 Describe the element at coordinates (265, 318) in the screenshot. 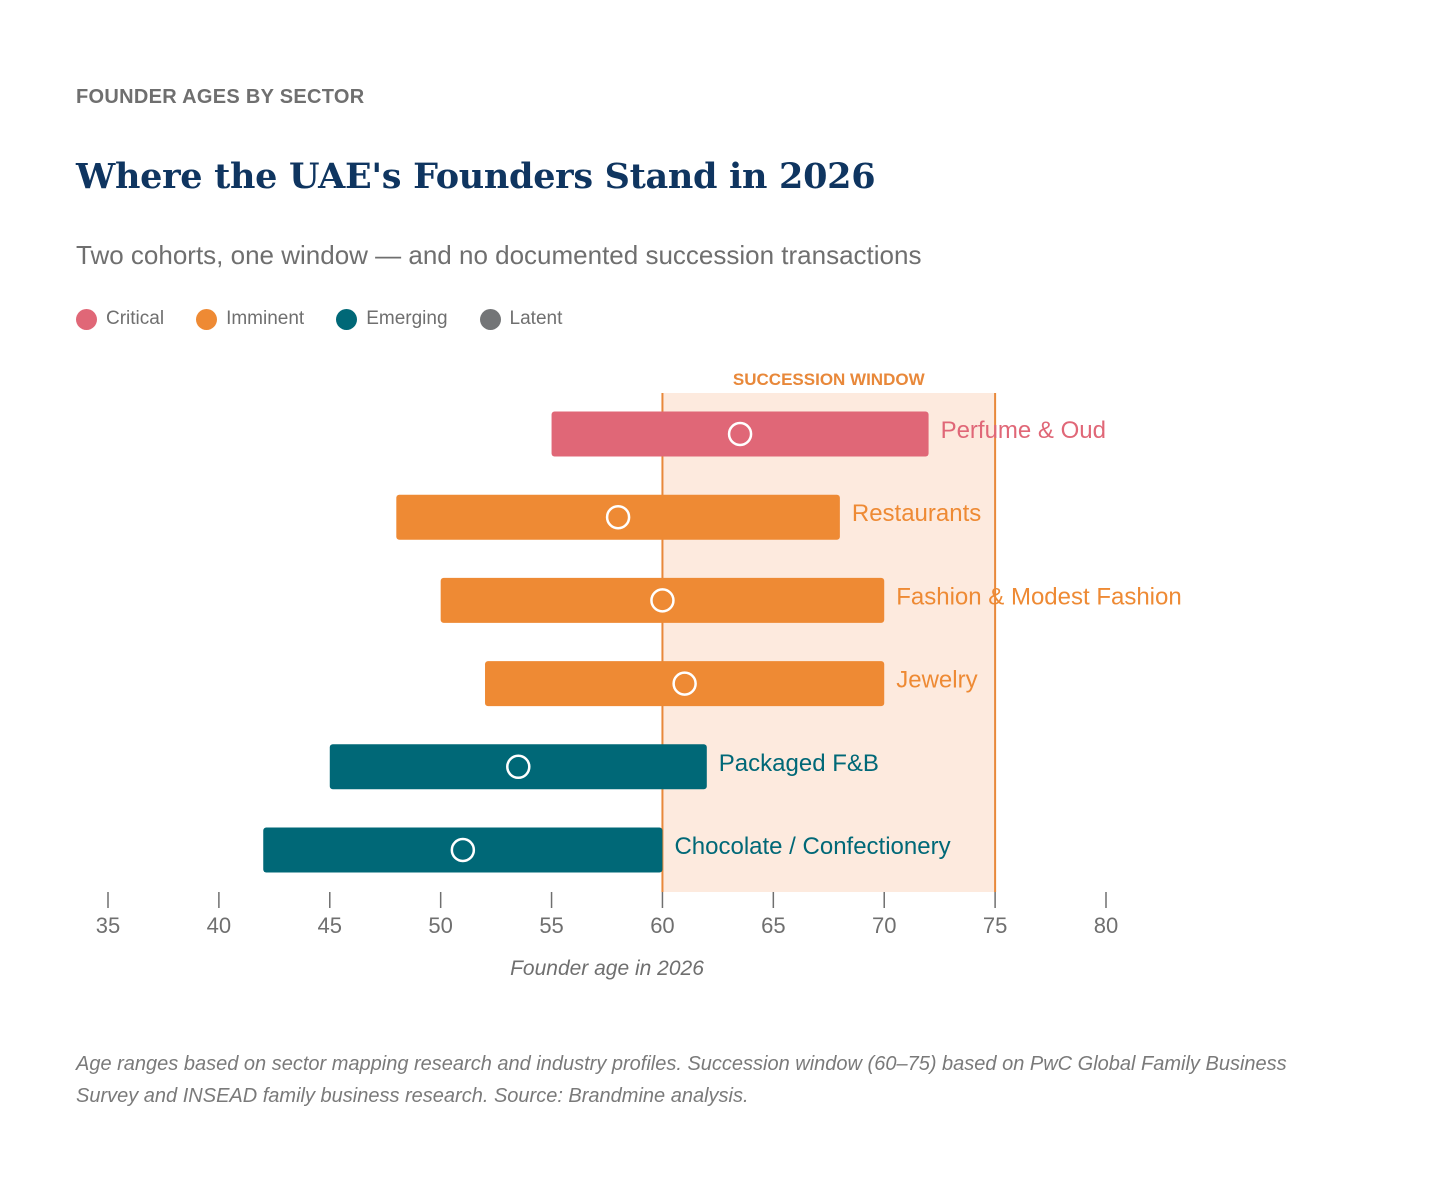

I see `legend-label-imminent: Imminent` at that location.